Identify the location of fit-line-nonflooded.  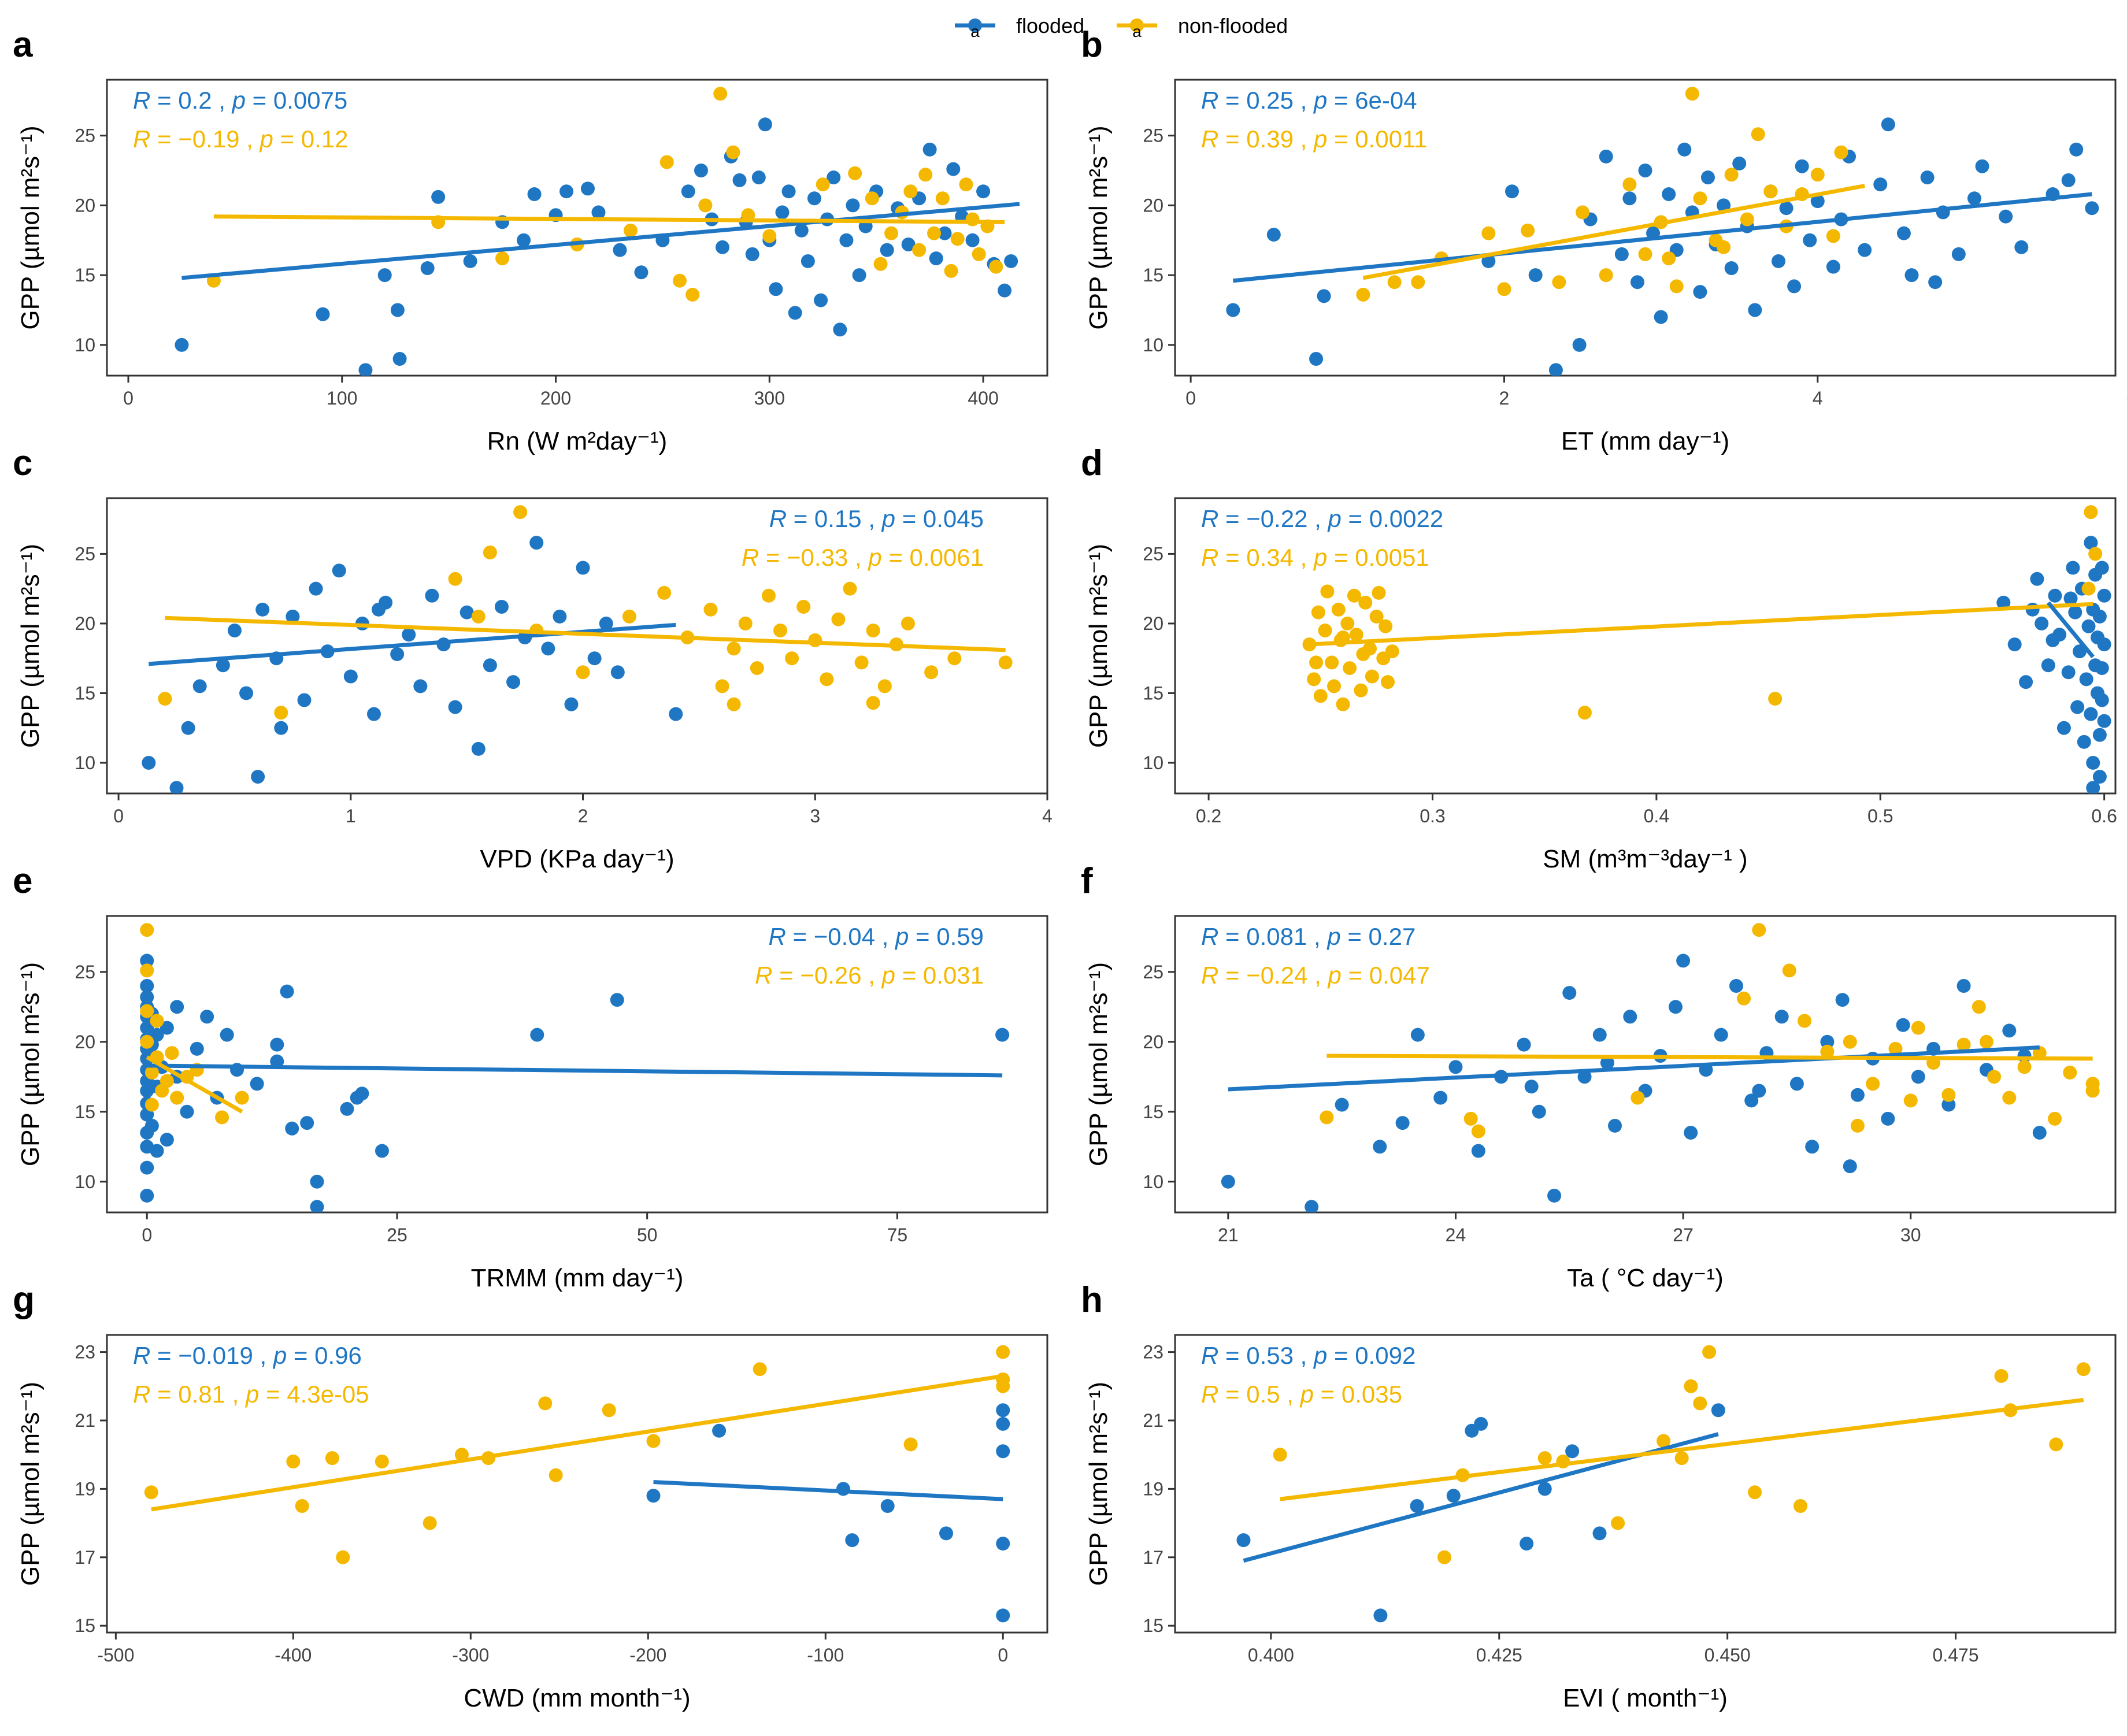
(1709, 1057).